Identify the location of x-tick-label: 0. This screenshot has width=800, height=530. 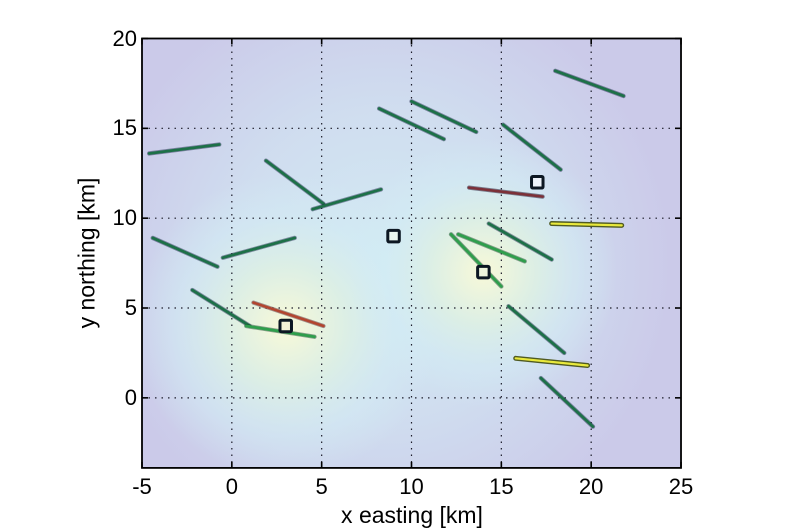
(231, 486).